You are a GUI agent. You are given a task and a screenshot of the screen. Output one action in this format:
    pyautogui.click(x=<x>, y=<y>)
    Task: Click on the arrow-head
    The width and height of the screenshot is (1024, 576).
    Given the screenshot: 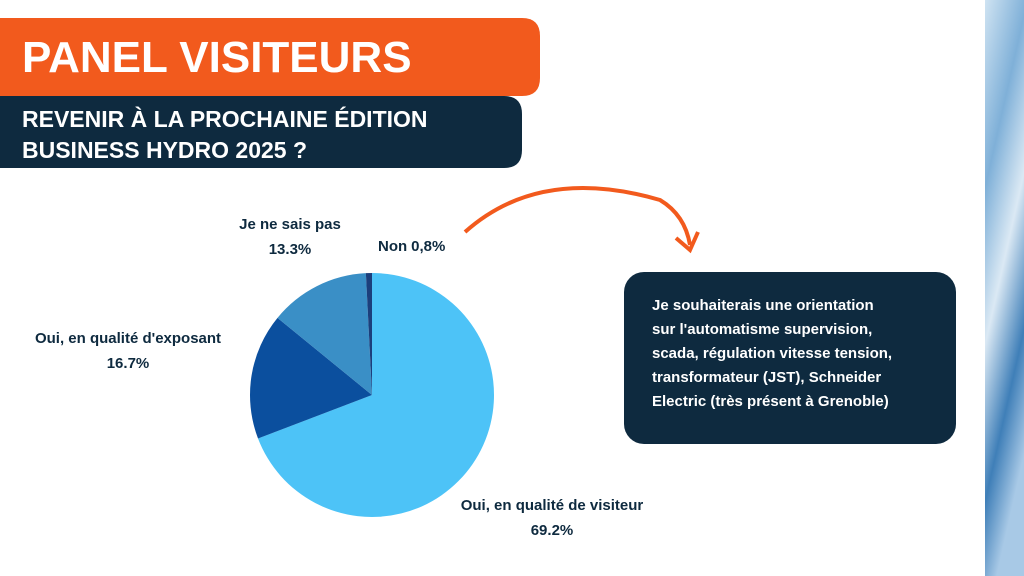 What is the action you would take?
    pyautogui.click(x=687, y=242)
    